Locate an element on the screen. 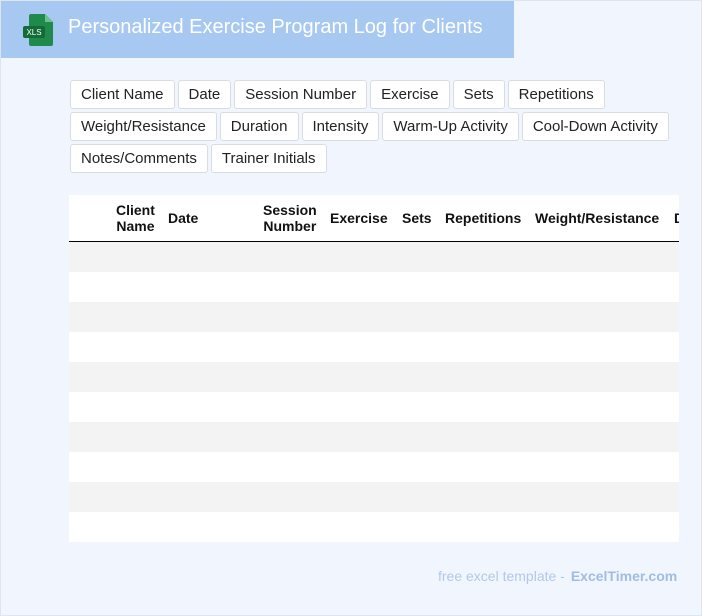 The height and width of the screenshot is (616, 702). field-tag: Client Name is located at coordinates (122, 94).